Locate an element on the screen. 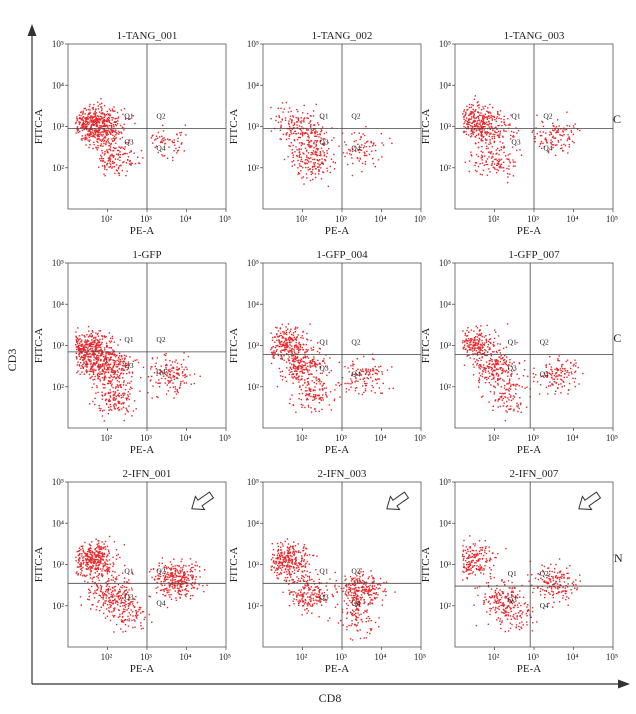  y-tick-label: 10² is located at coordinates (253, 387).